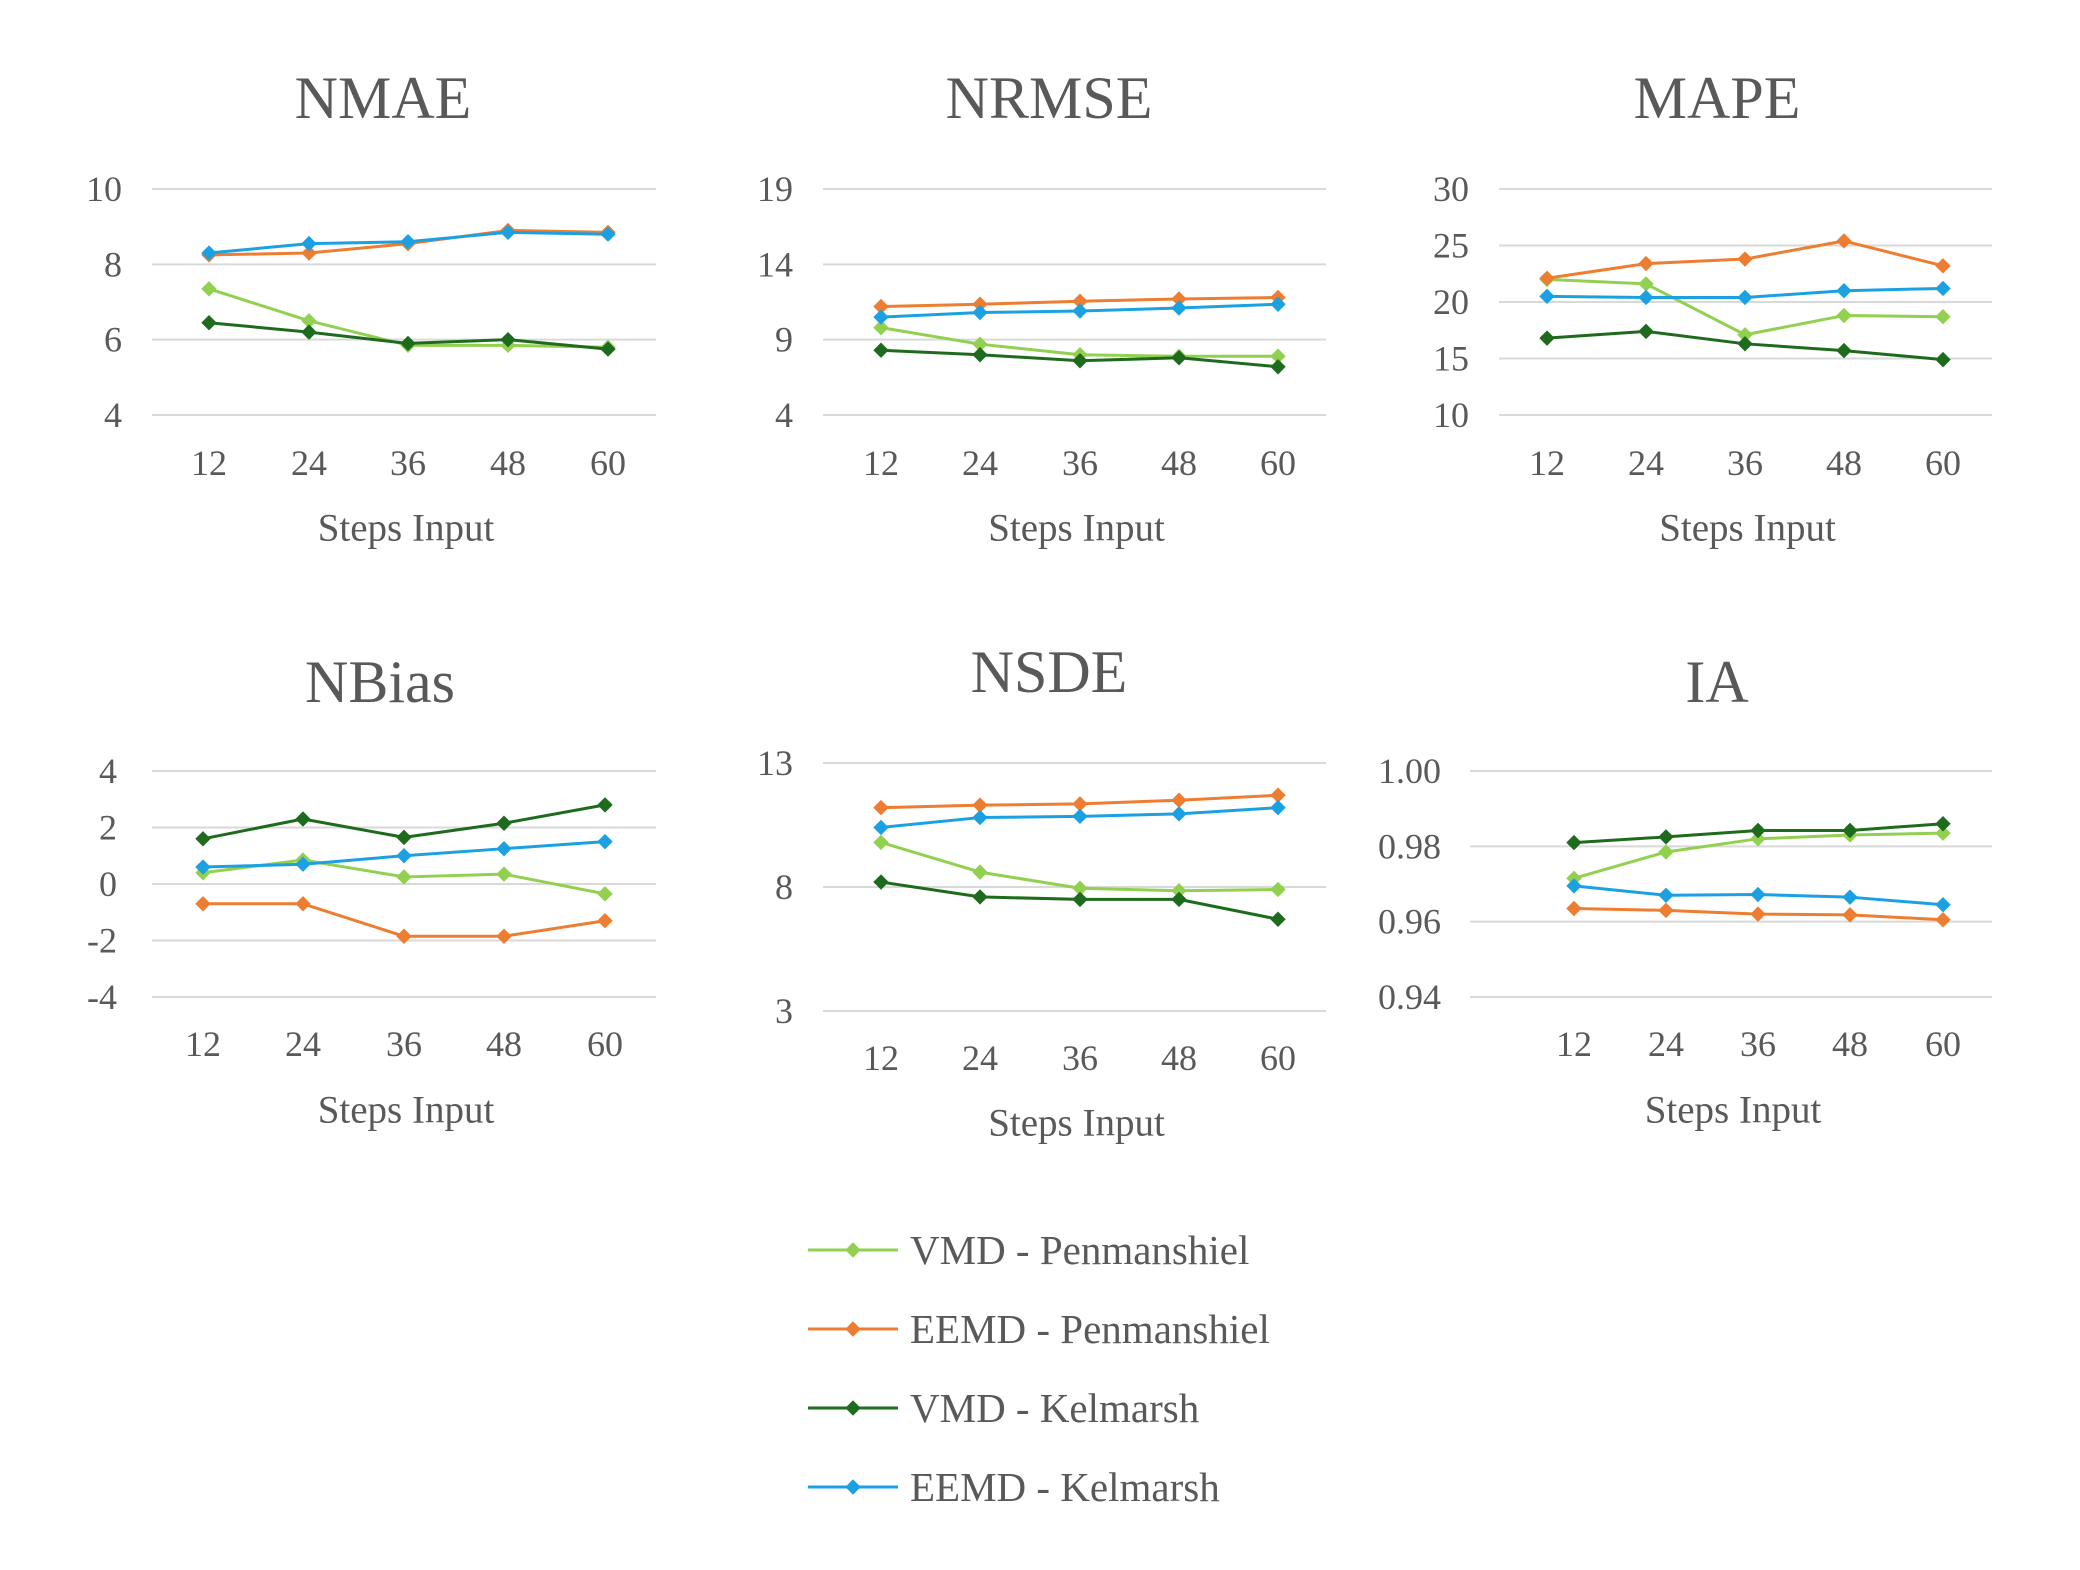  Describe the element at coordinates (1451, 359) in the screenshot. I see `y-tick-label: 15` at that location.